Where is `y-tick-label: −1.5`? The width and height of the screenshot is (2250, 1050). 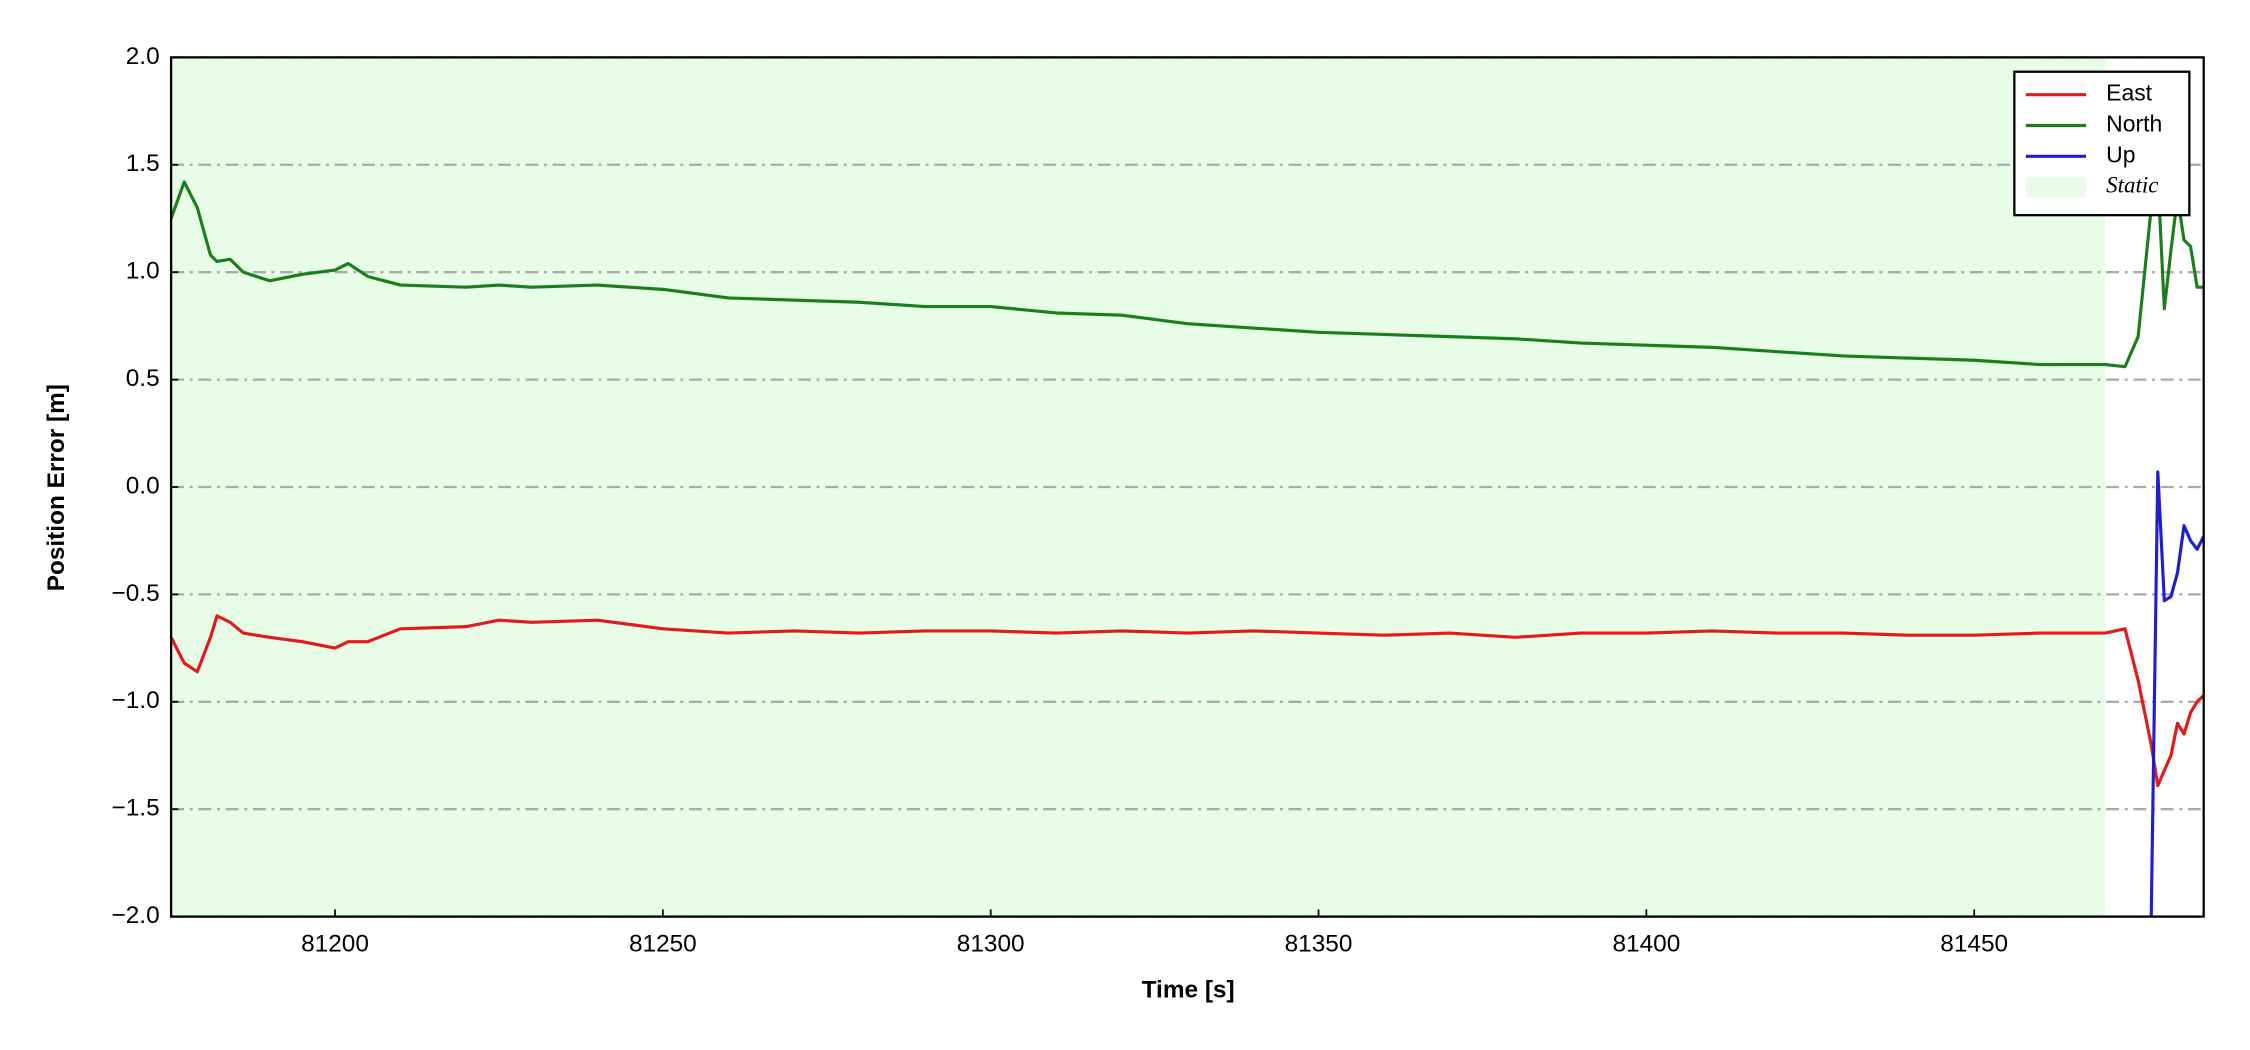
y-tick-label: −1.5 is located at coordinates (136, 808).